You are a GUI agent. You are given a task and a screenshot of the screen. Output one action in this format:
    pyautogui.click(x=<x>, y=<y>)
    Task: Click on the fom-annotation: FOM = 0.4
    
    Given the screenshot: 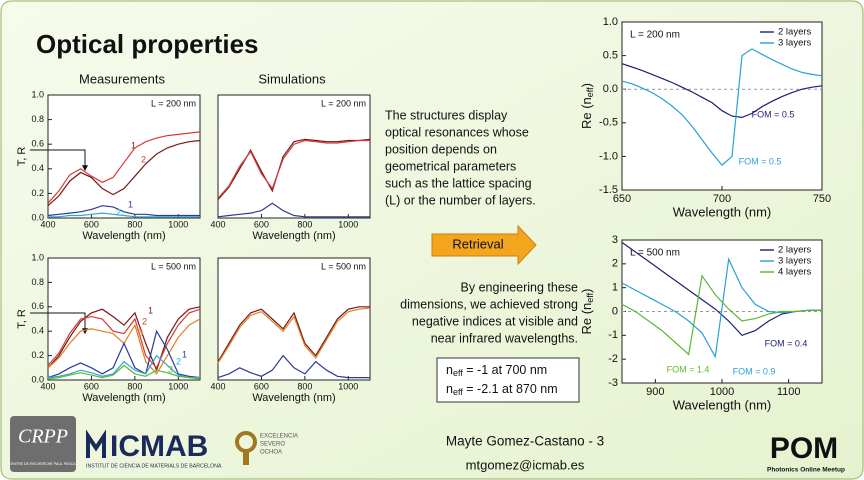 What is the action you would take?
    pyautogui.click(x=786, y=343)
    